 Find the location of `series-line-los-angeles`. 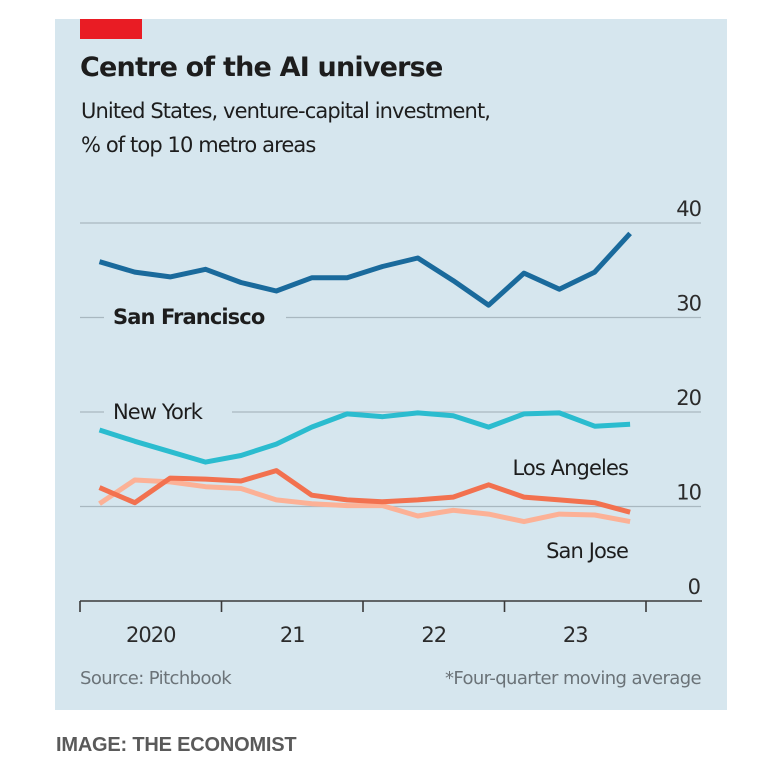

series-line-los-angeles is located at coordinates (364, 491).